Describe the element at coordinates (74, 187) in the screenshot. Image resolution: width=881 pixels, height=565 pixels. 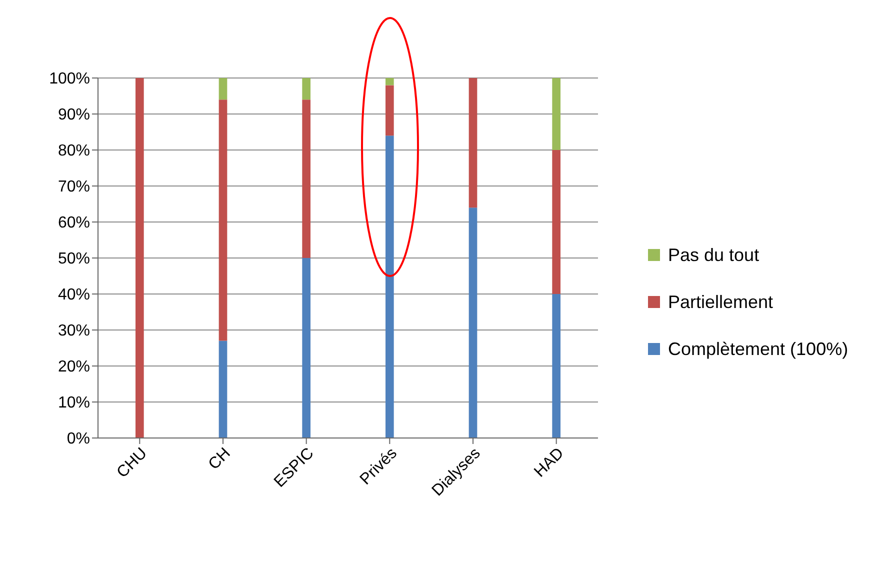
I see `y-tick-label: 70%` at that location.